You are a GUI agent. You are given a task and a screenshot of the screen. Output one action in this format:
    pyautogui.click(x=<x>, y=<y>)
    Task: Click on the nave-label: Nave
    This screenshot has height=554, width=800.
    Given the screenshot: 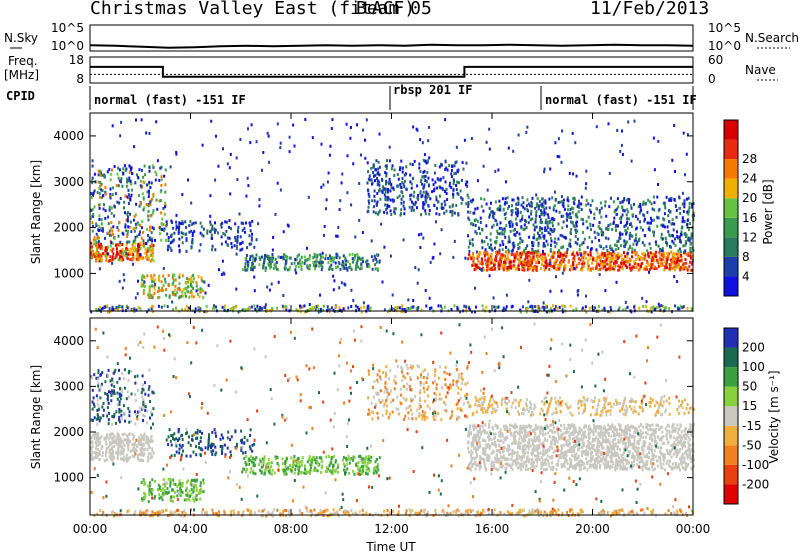 What is the action you would take?
    pyautogui.click(x=760, y=70)
    